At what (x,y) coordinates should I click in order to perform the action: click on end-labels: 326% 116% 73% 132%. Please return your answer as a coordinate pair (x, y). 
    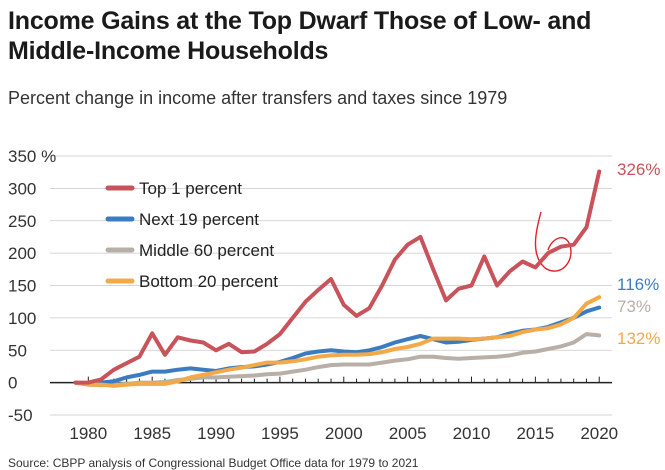
    Looking at the image, I should click on (638, 254).